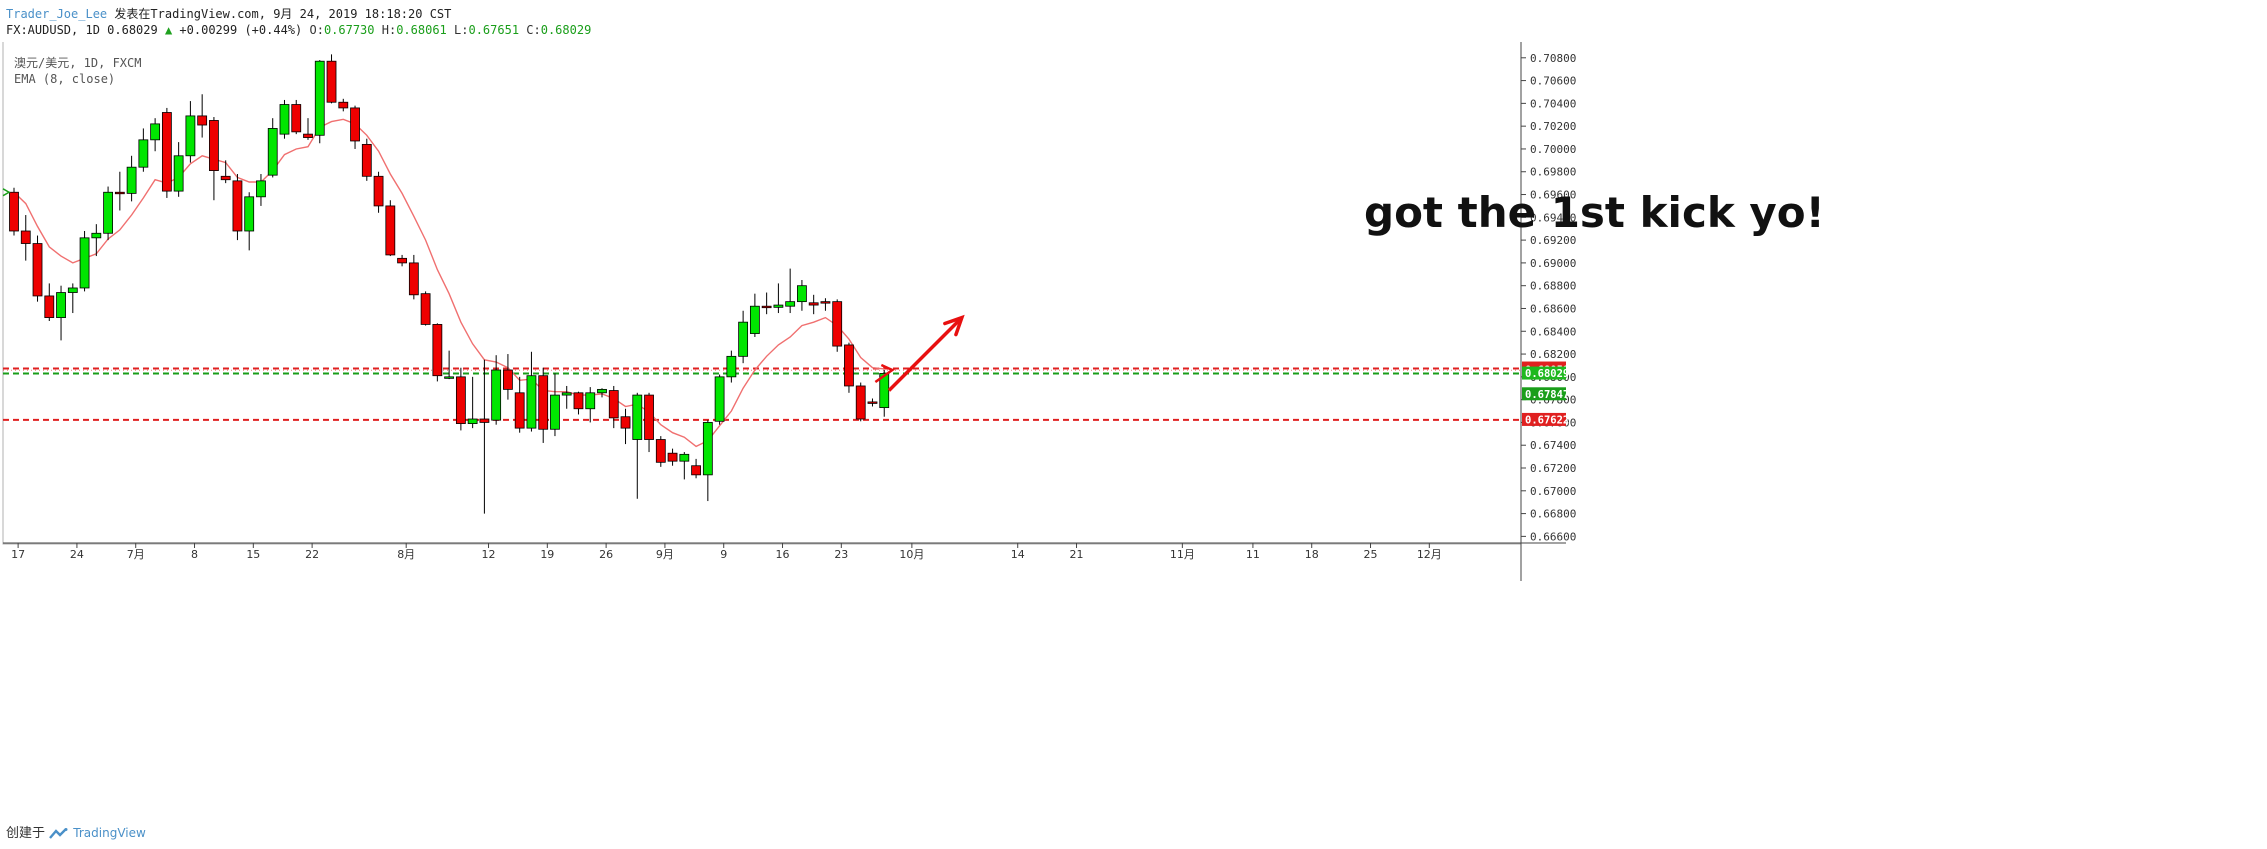 This screenshot has width=2267, height=849. What do you see at coordinates (665, 554) in the screenshot?
I see `x-tick-label: 9月` at bounding box center [665, 554].